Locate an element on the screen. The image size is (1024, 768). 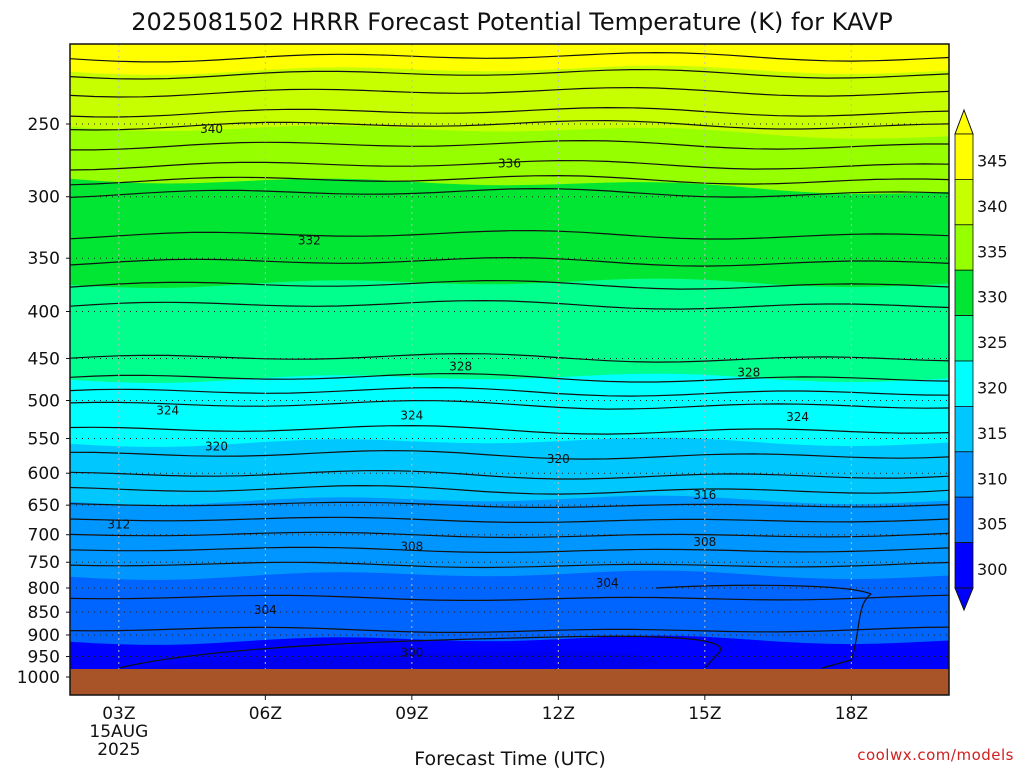
colorbar-label: 305 is located at coordinates (992, 524).